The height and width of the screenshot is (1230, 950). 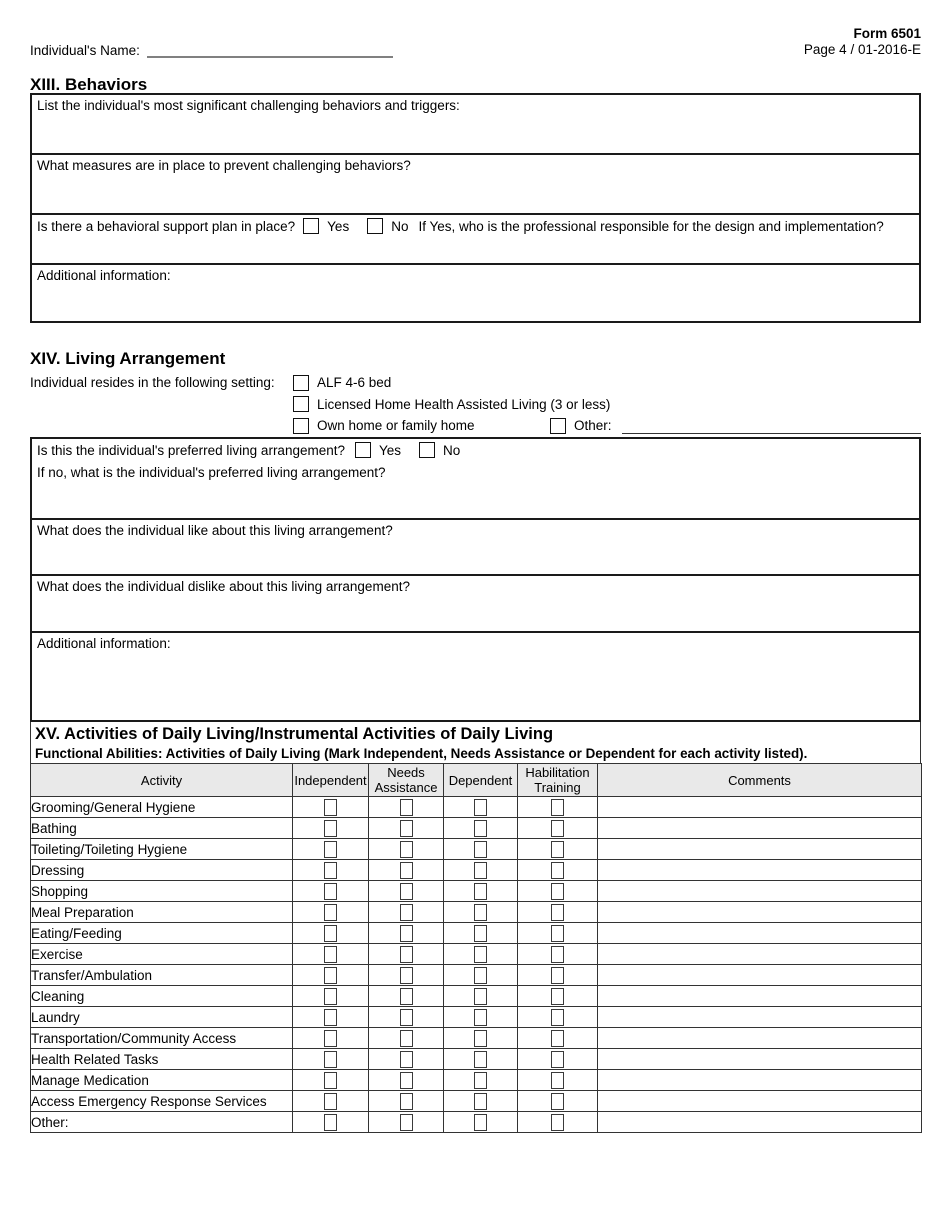 What do you see at coordinates (558, 425) in the screenshot?
I see `other-setting-checkbox` at bounding box center [558, 425].